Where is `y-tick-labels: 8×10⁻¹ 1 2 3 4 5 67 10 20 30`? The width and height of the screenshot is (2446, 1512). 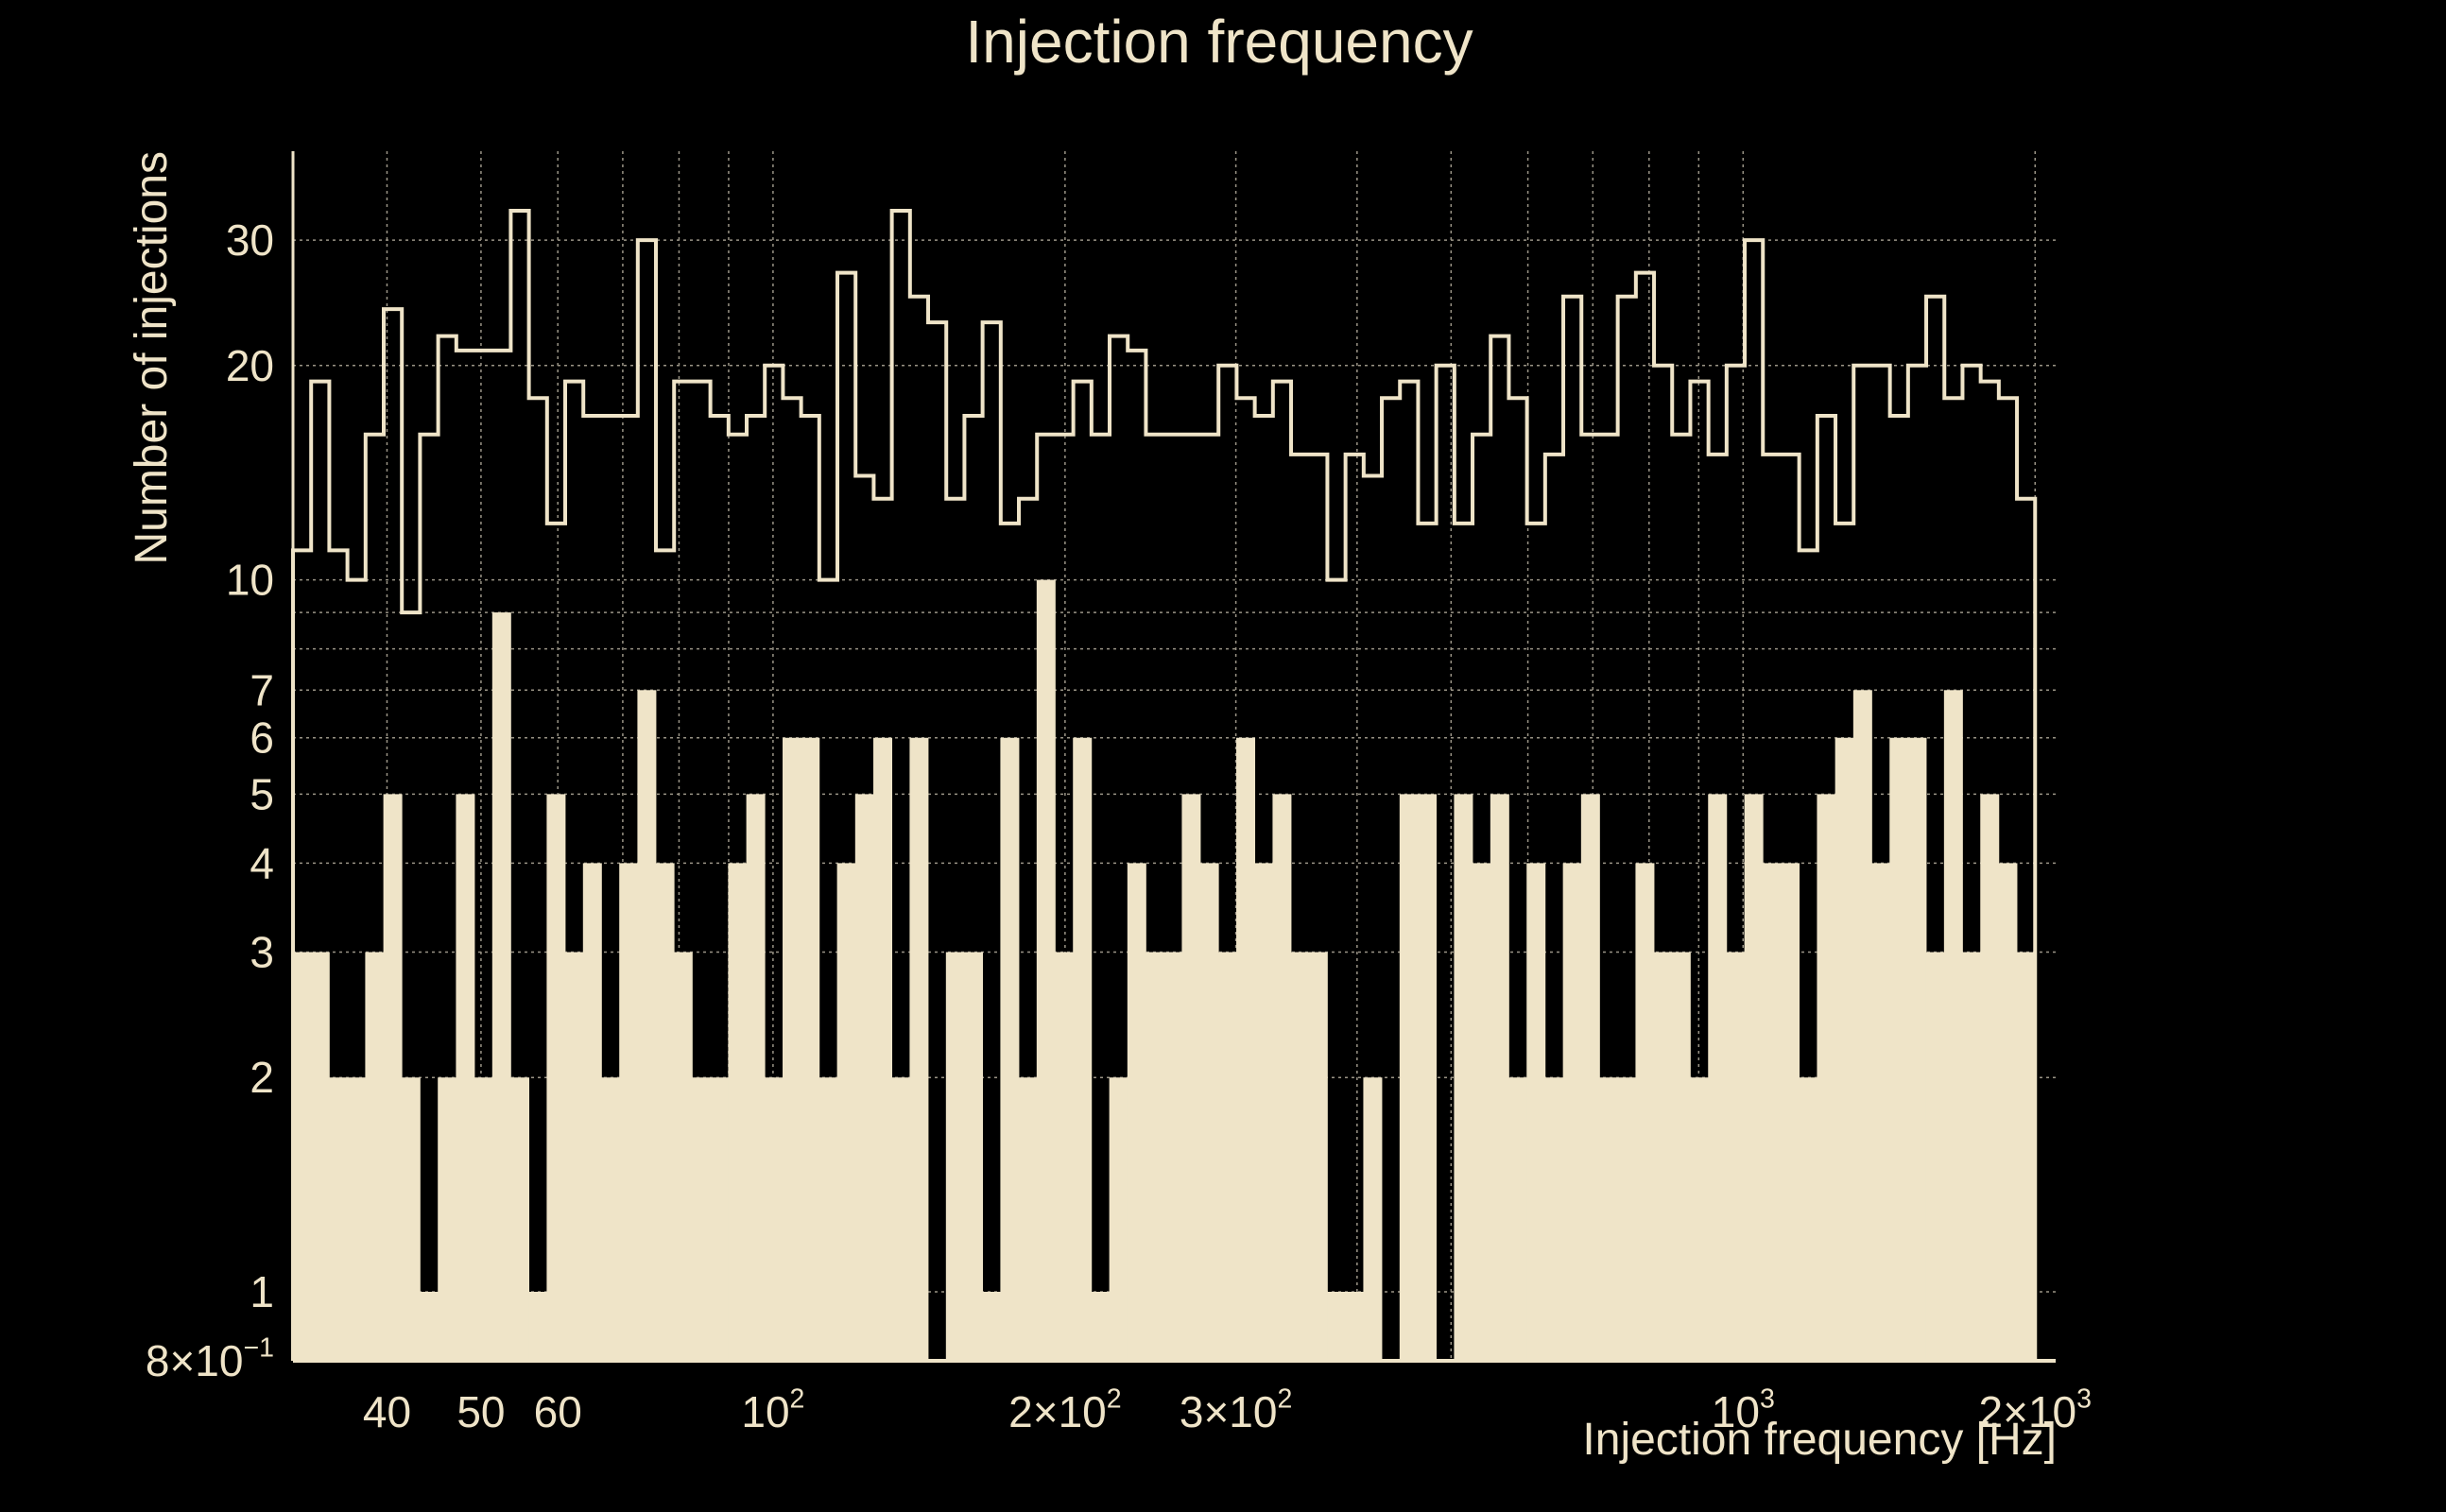 y-tick-labels: 8×10⁻¹ 1 2 3 4 5 67 10 20 30 is located at coordinates (210, 800).